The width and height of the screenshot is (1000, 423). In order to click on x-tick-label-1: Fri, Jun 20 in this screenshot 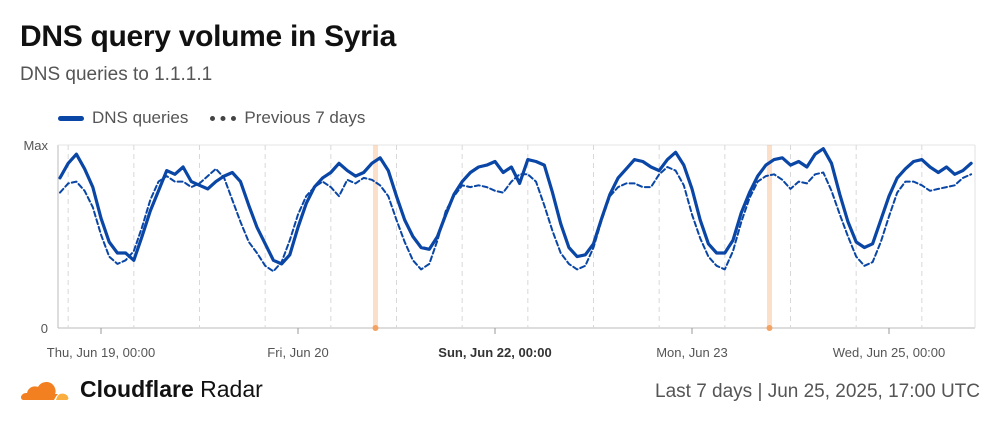, I will do `click(297, 352)`.